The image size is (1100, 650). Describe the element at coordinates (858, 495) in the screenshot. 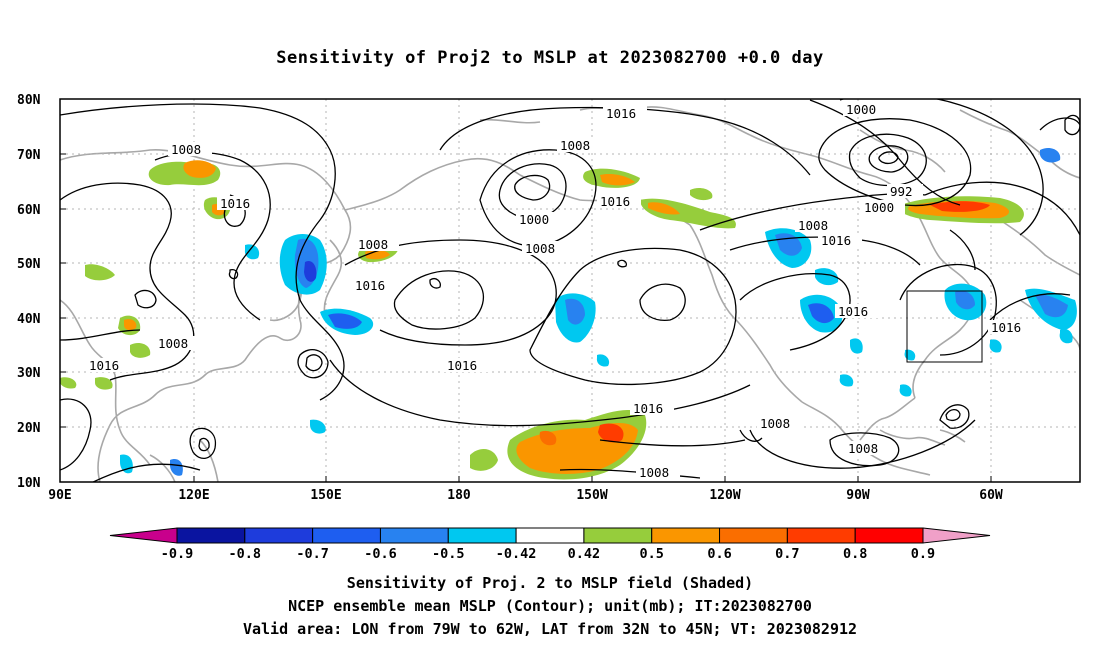

I see `lon-label: 90W` at that location.